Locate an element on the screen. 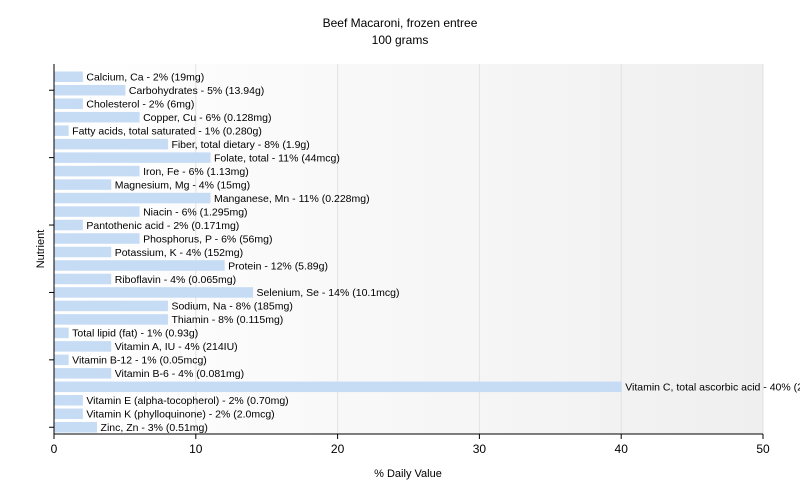 This screenshot has width=800, height=500. bar-label: Manganese, Mn - 11% (0.228mg) is located at coordinates (292, 199).